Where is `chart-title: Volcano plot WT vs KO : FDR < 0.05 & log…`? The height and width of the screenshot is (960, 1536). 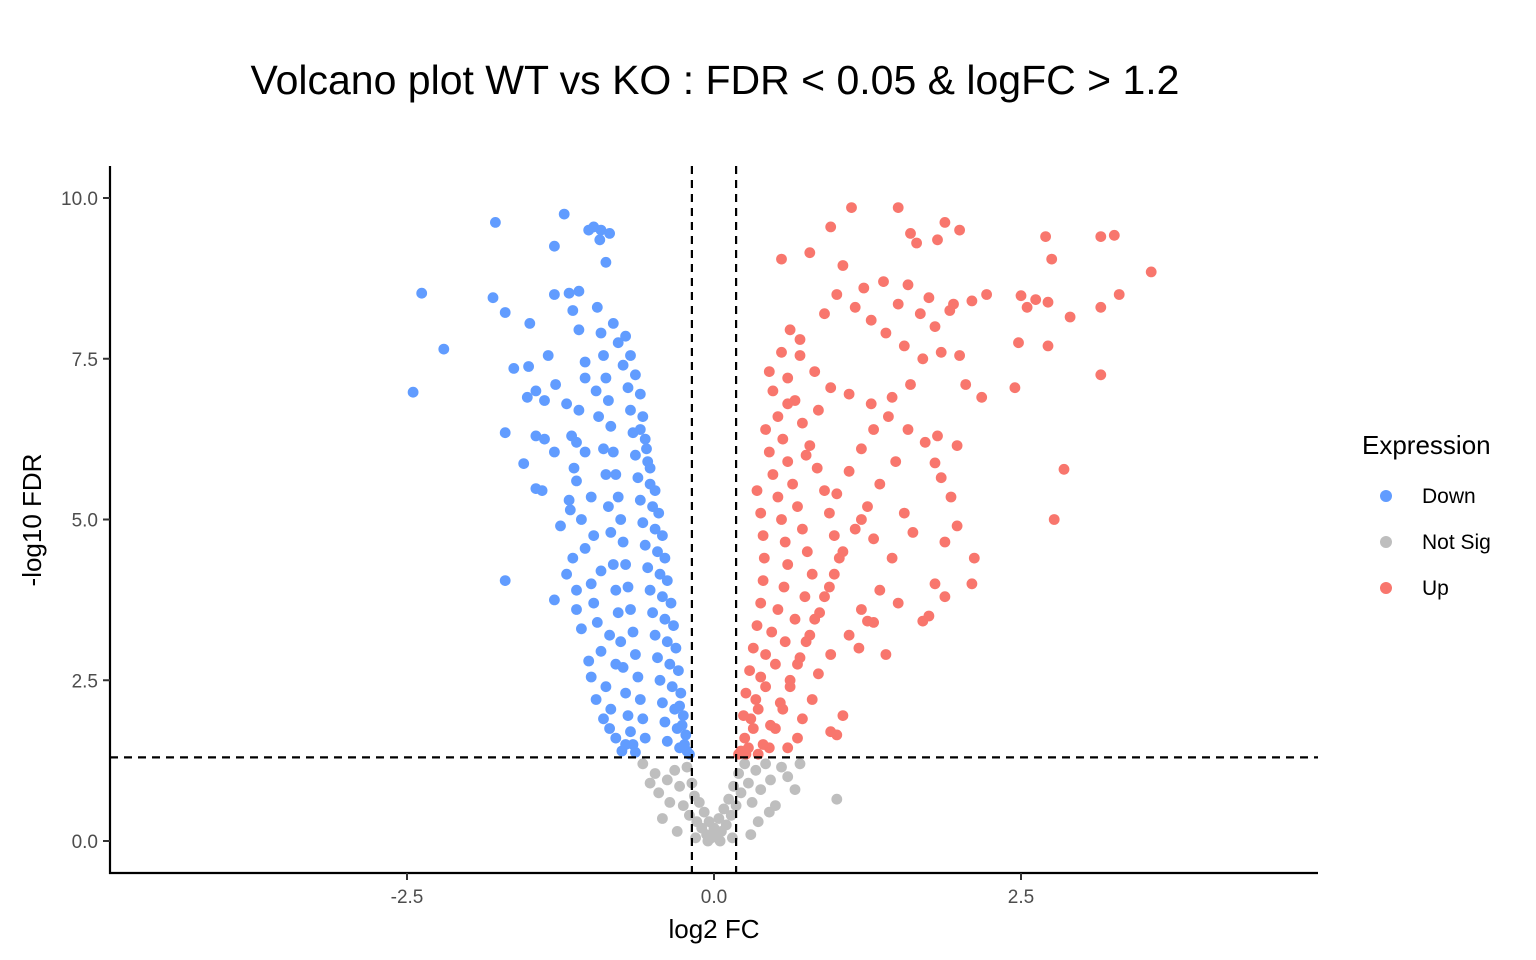
chart-title: Volcano plot WT vs KO : FDR < 0.05 & log… is located at coordinates (715, 80).